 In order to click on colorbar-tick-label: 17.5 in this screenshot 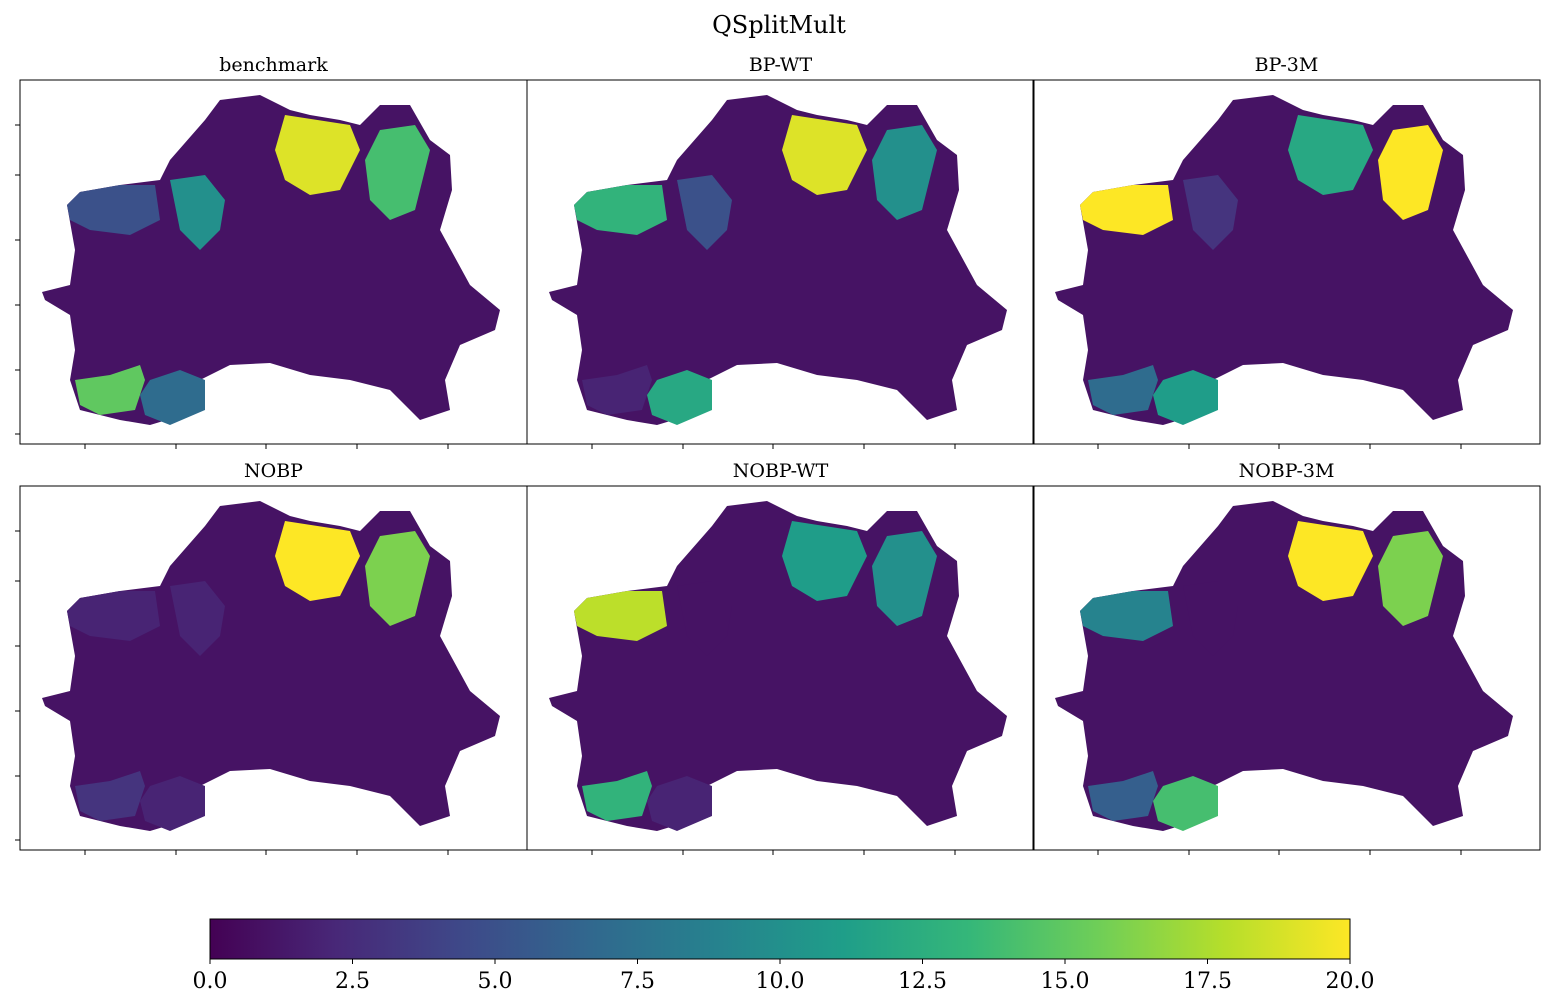, I will do `click(1207, 981)`.